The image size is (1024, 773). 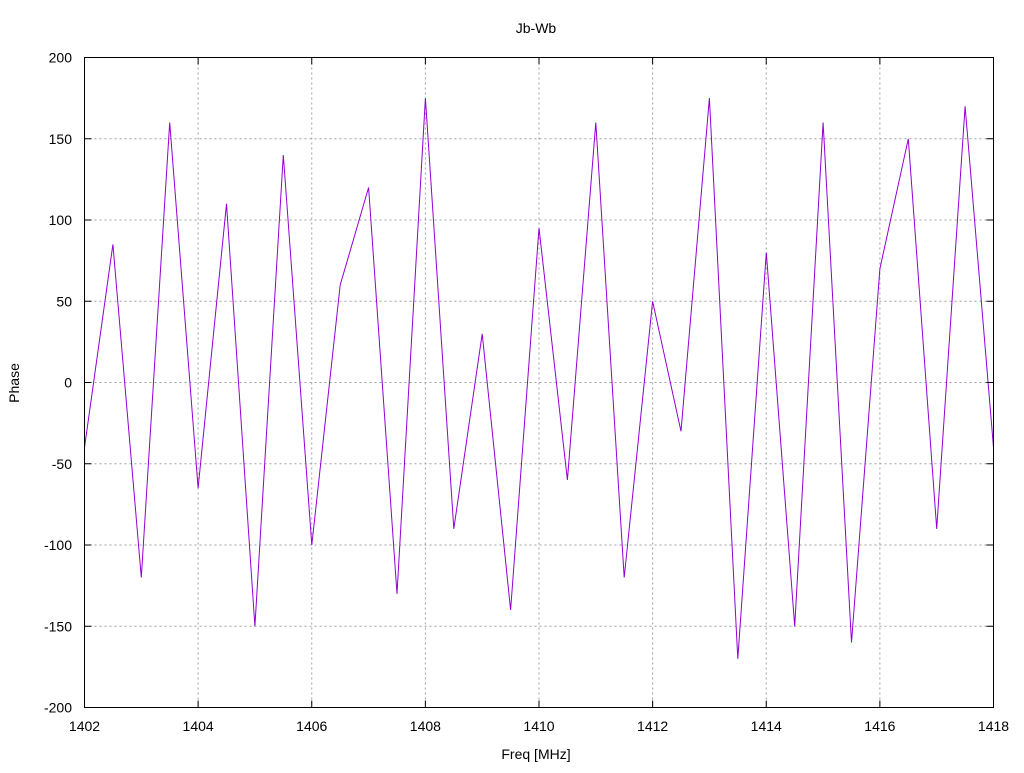 I want to click on y-tick-label: 50, so click(x=64, y=301).